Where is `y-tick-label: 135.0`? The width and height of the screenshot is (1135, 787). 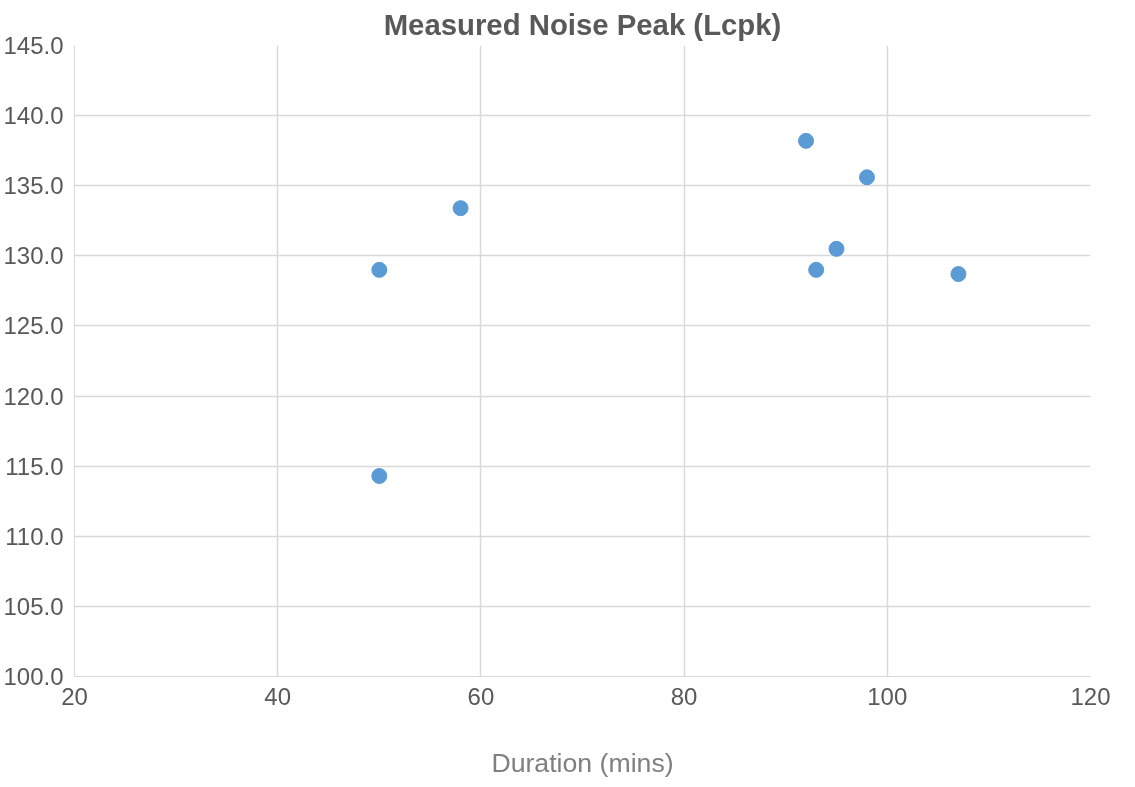
y-tick-label: 135.0 is located at coordinates (33, 186).